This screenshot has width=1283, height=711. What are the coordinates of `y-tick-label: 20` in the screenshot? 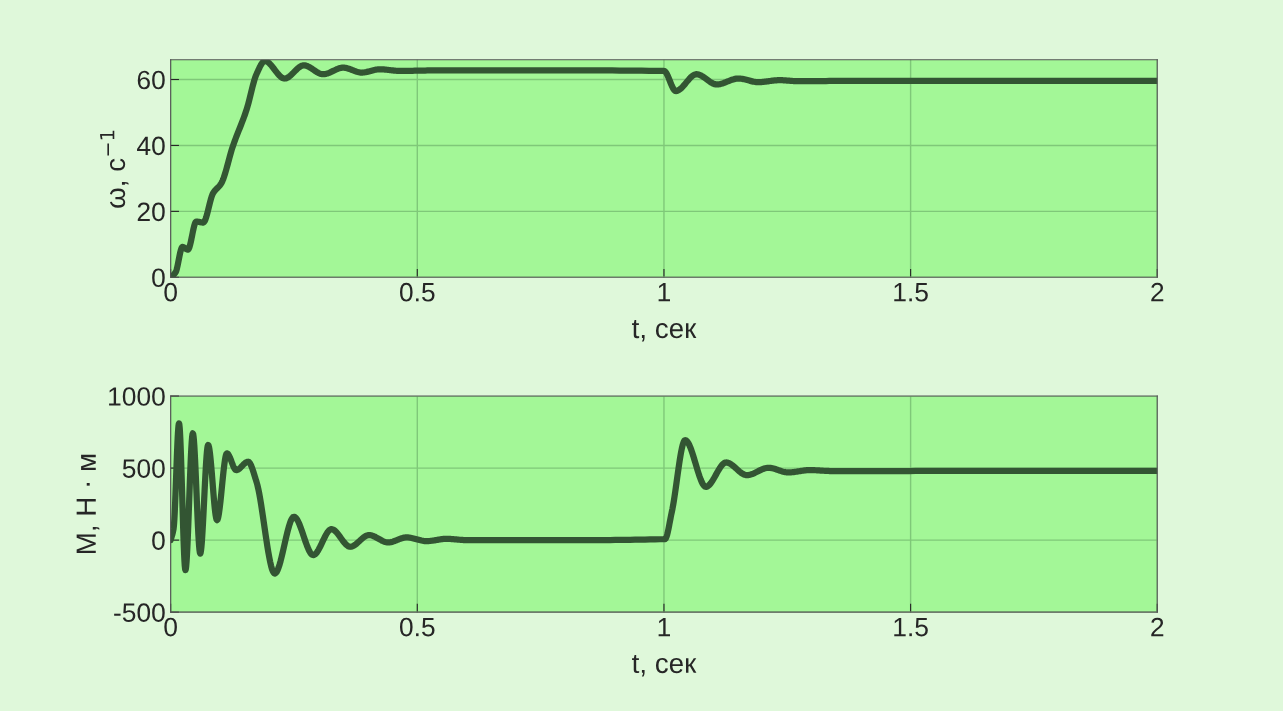 It's located at (151, 212).